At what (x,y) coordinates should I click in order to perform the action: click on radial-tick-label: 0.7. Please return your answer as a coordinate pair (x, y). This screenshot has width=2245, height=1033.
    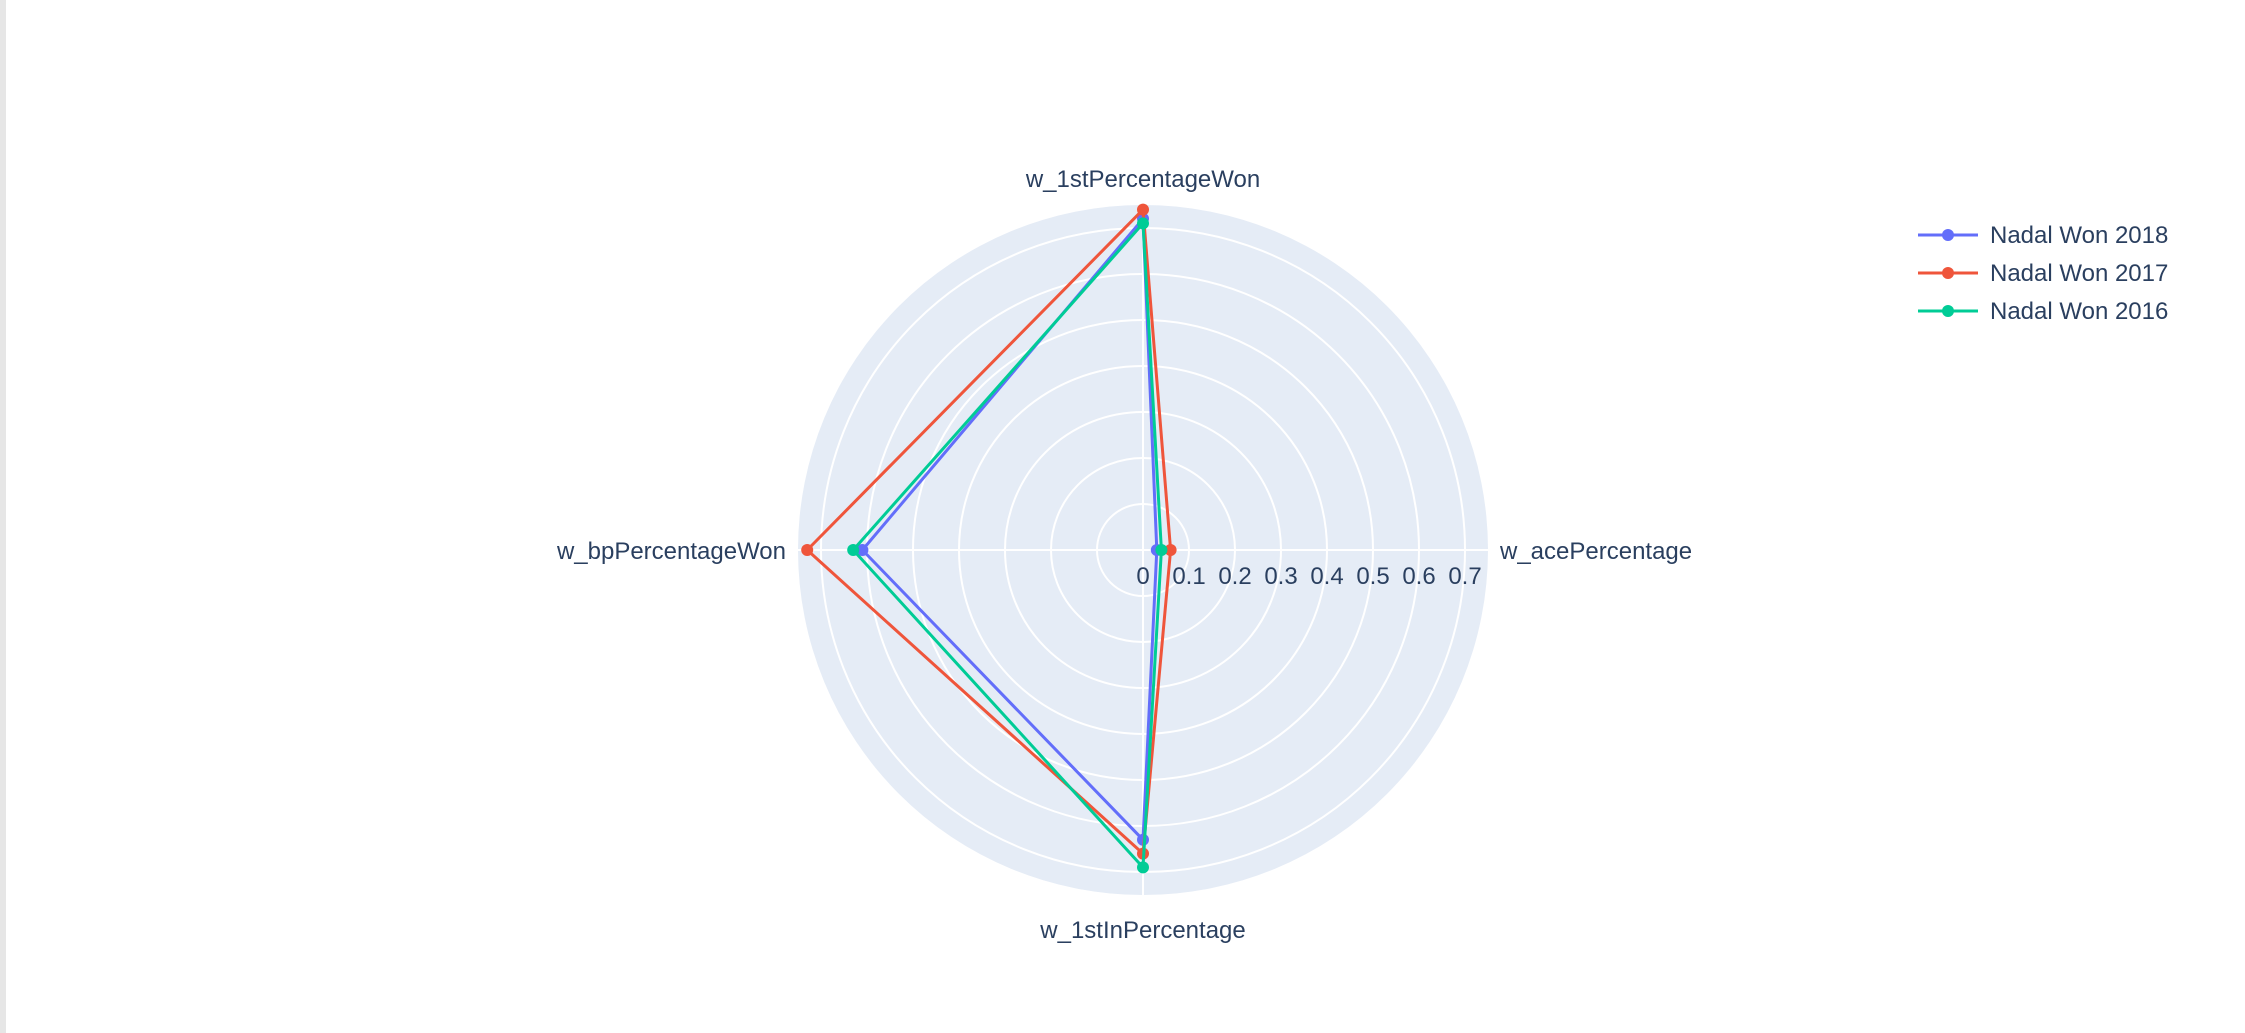
    Looking at the image, I should click on (1464, 576).